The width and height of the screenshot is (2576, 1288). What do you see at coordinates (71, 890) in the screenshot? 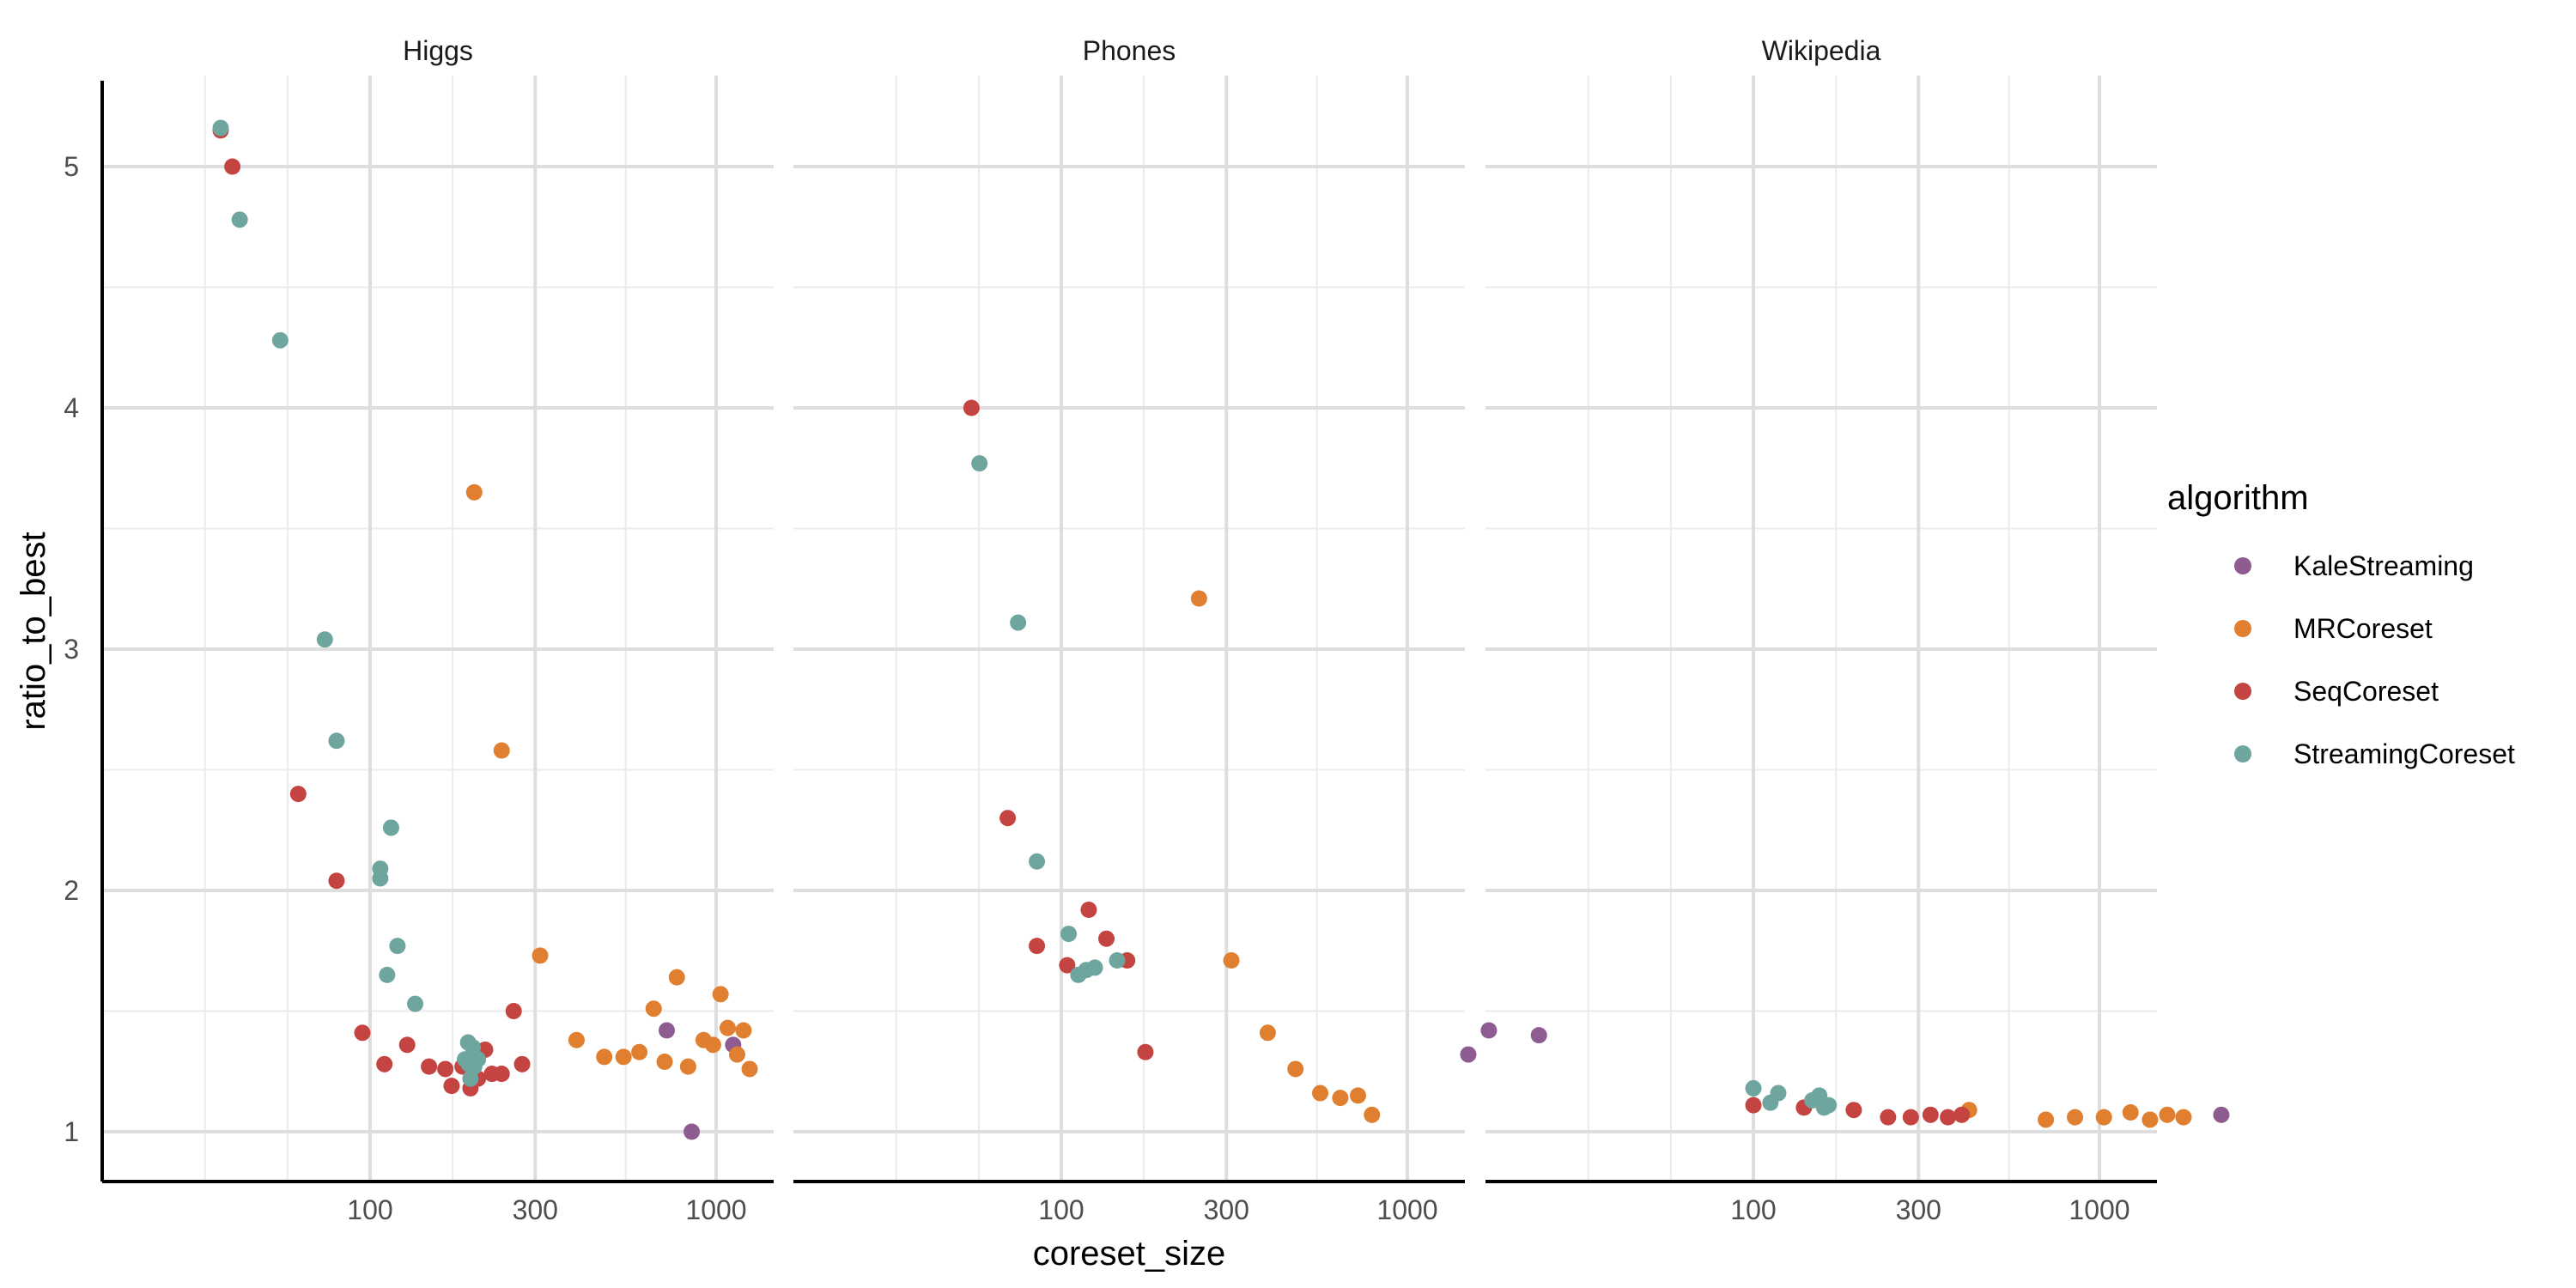
I see `y-tick-label: 2` at bounding box center [71, 890].